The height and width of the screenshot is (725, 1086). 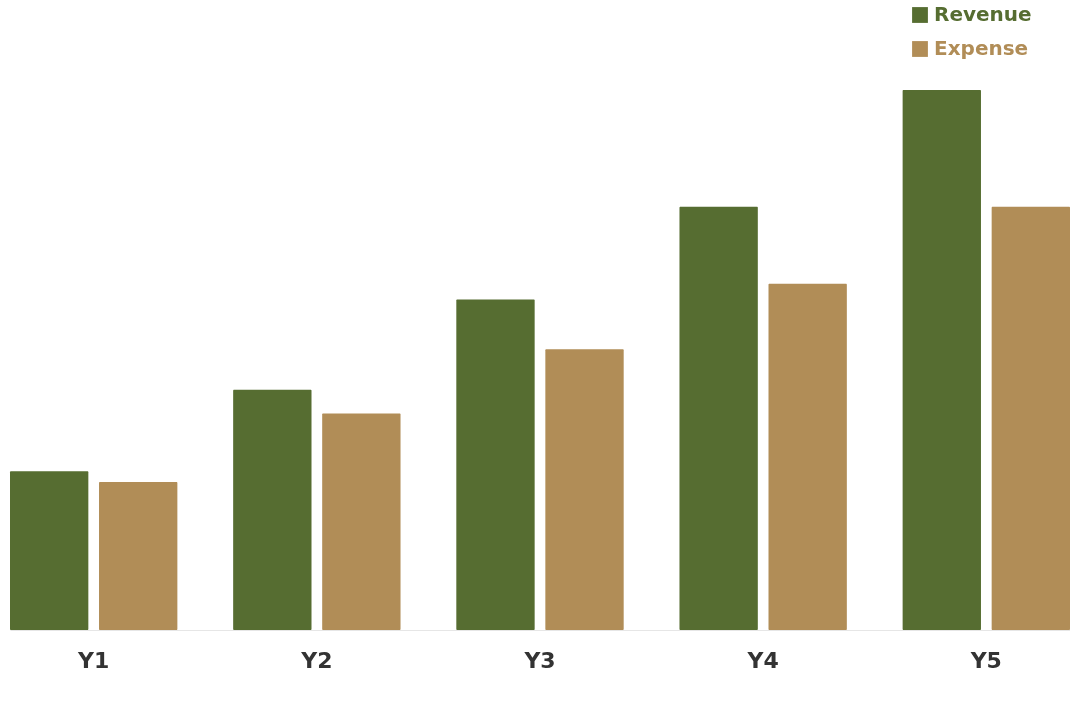 What do you see at coordinates (316, 660) in the screenshot?
I see `x-tick-label: Y2` at bounding box center [316, 660].